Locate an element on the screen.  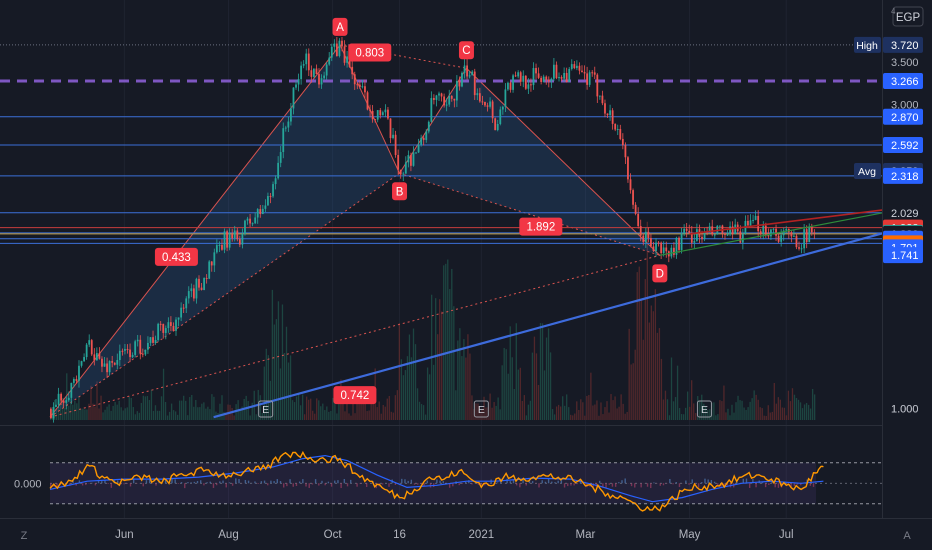
pattern-ratio-label: 0.803 is located at coordinates (370, 52).